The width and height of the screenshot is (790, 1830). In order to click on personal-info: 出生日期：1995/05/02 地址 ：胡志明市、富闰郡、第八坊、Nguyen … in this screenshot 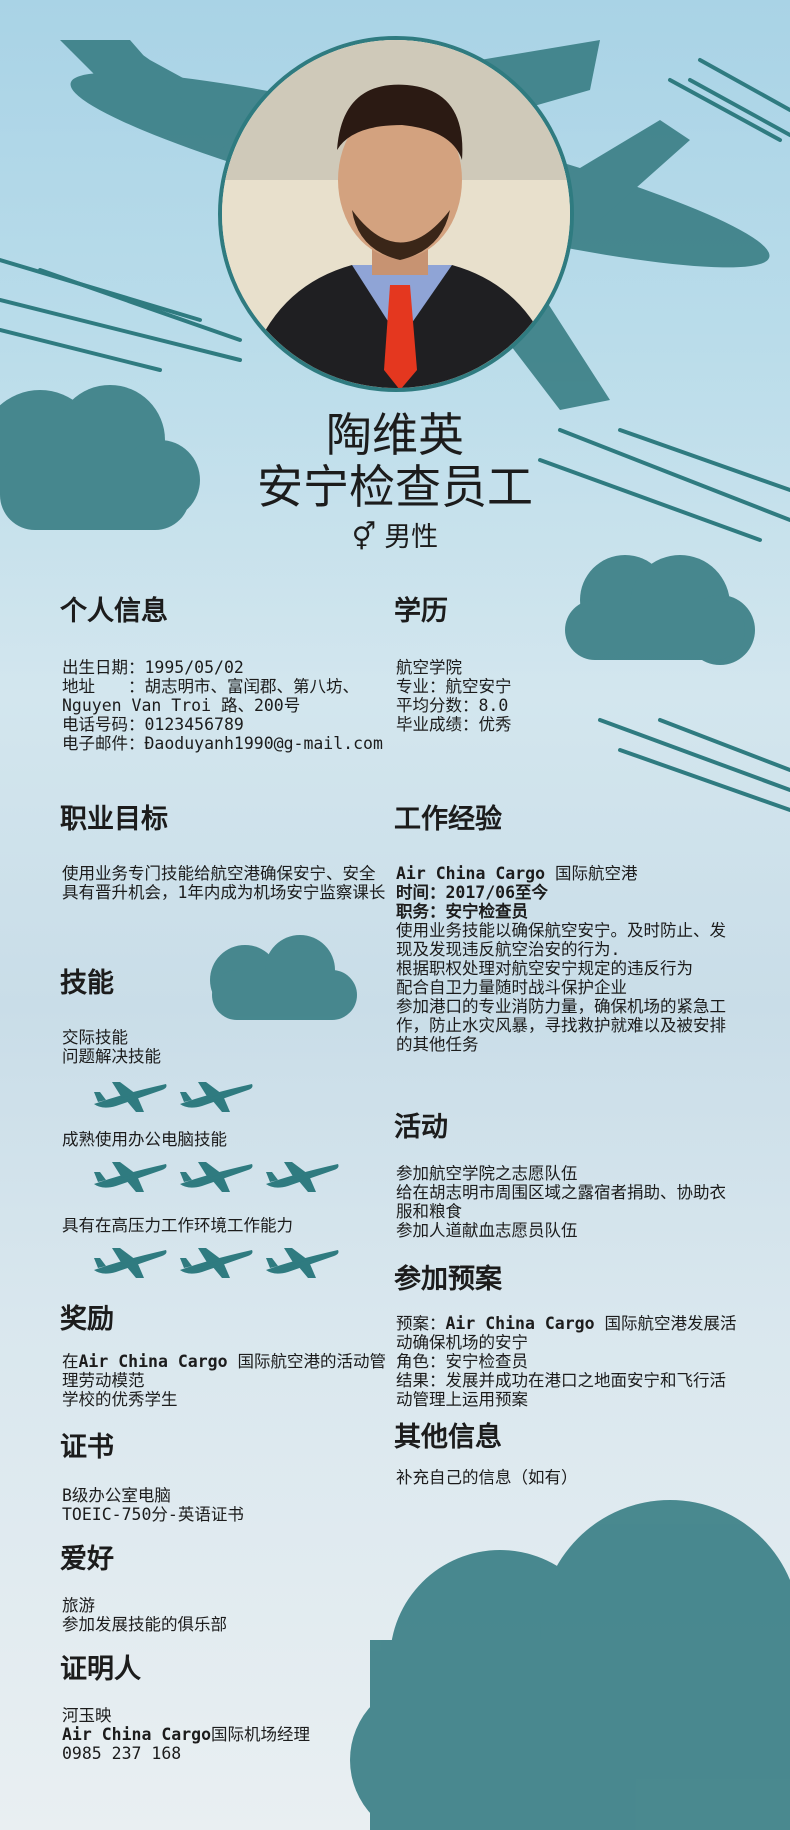, I will do `click(223, 705)`.